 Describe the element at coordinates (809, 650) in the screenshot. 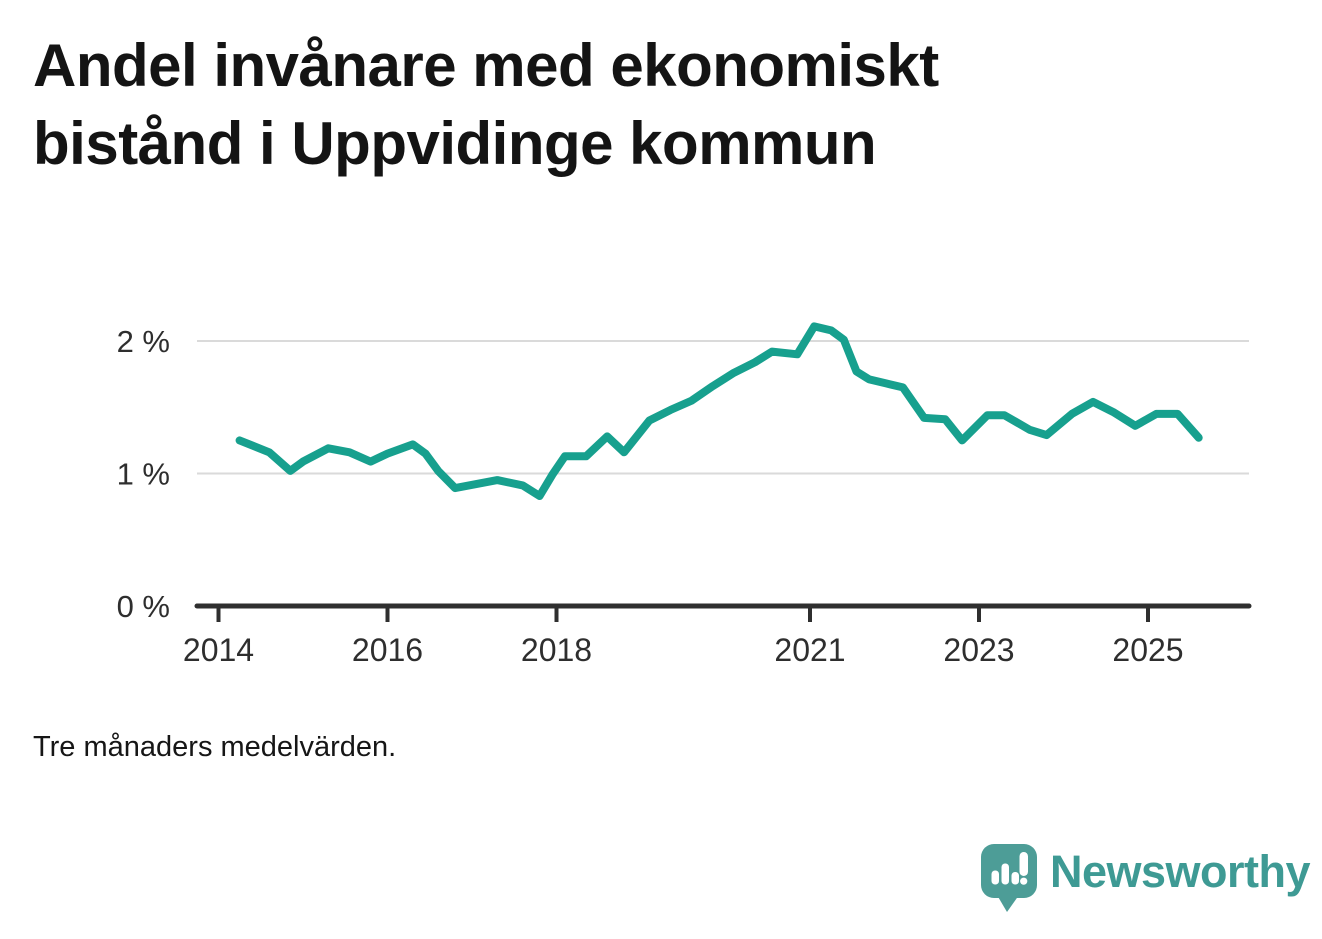

I see `x-tick-label-2021: 2021` at that location.